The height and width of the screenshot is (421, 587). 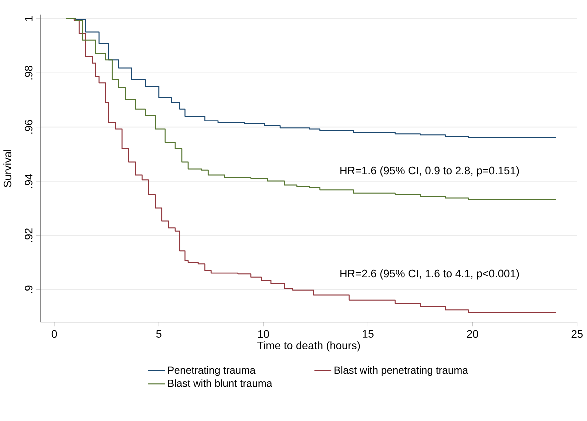 What do you see at coordinates (264, 334) in the screenshot?
I see `x-tick-label: 10` at bounding box center [264, 334].